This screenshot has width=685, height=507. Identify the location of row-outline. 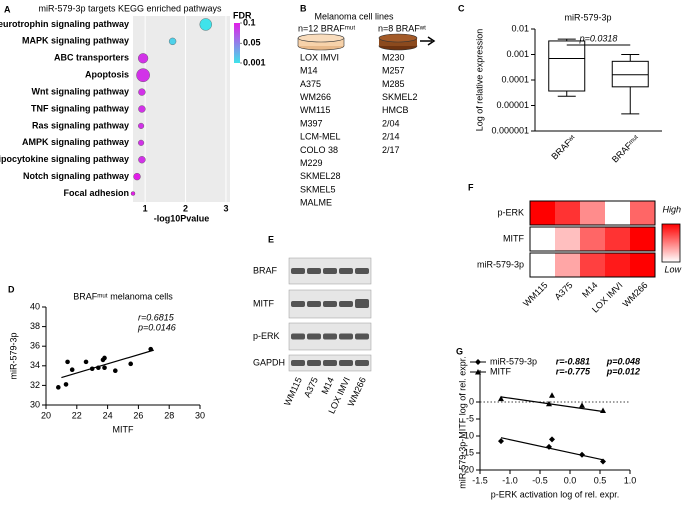
(592, 239).